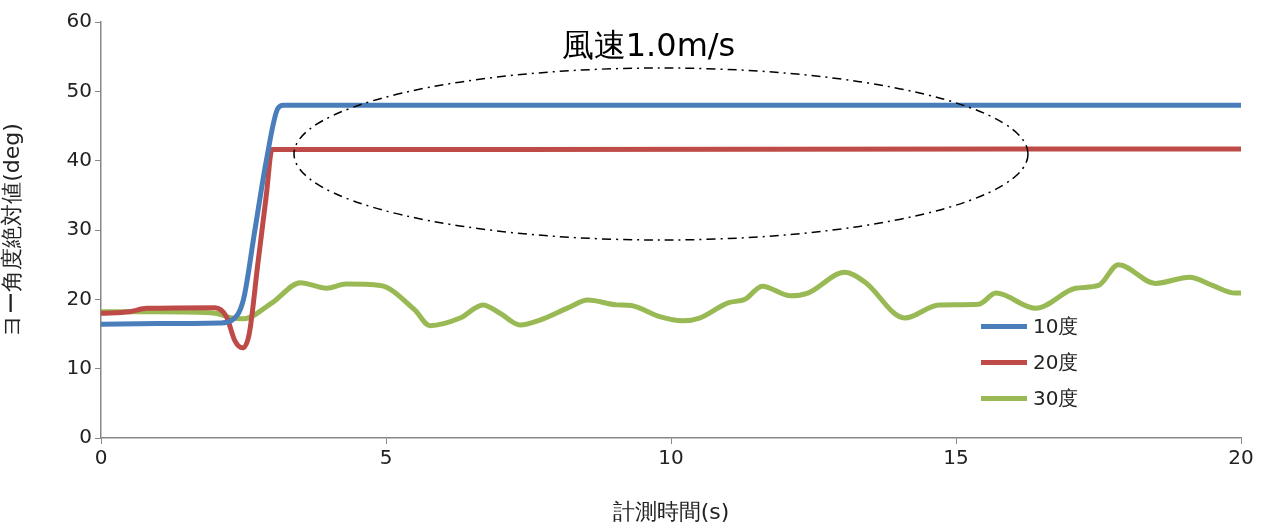 This screenshot has width=1267, height=526. What do you see at coordinates (101, 457) in the screenshot?
I see `x-tick-label: 0` at bounding box center [101, 457].